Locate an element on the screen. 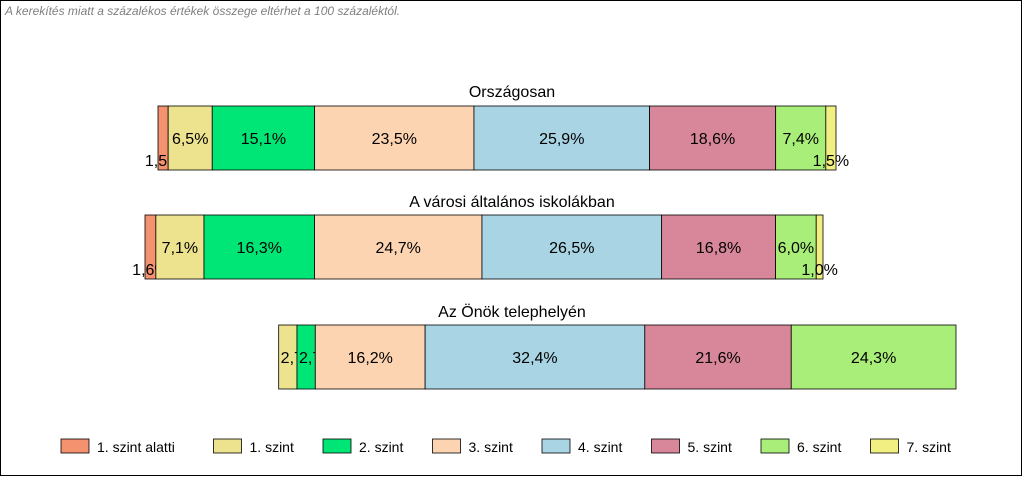 The width and height of the screenshot is (1024, 480). data-label-2-3: 16,2% is located at coordinates (370, 358).